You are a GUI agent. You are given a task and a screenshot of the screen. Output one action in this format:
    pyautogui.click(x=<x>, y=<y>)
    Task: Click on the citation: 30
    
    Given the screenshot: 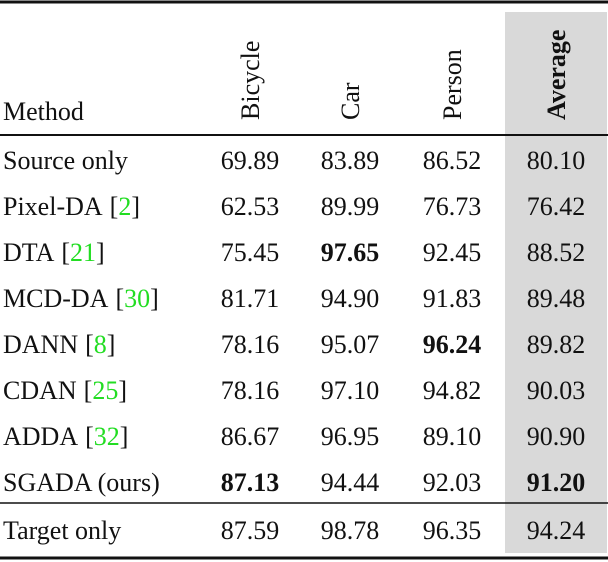 What is the action you would take?
    pyautogui.click(x=137, y=298)
    